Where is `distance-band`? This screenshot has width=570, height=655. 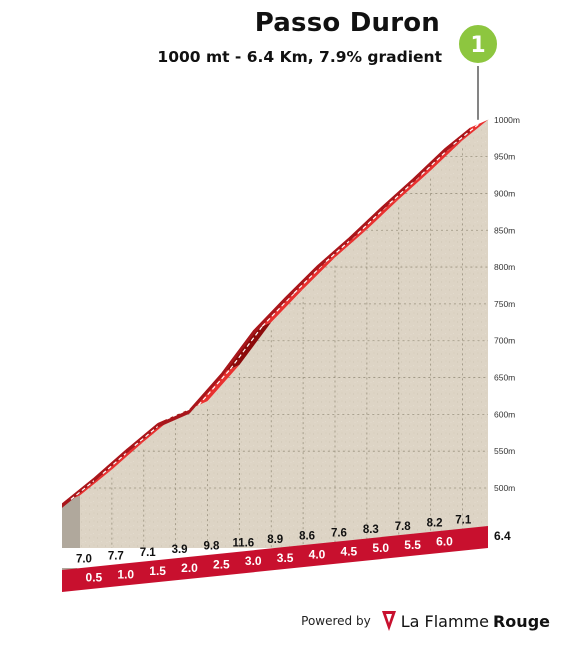
distance-band is located at coordinates (275, 559).